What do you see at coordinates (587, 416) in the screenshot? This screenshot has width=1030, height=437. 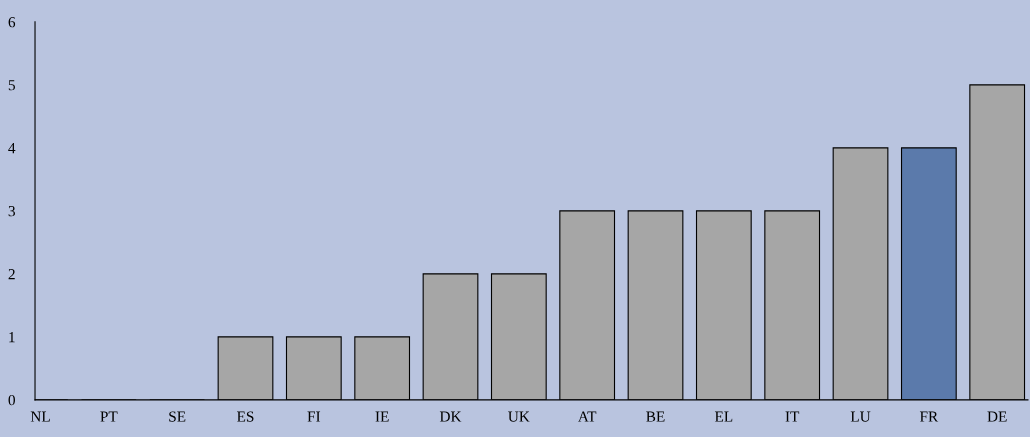 I see `x-tick-label: AT` at bounding box center [587, 416].